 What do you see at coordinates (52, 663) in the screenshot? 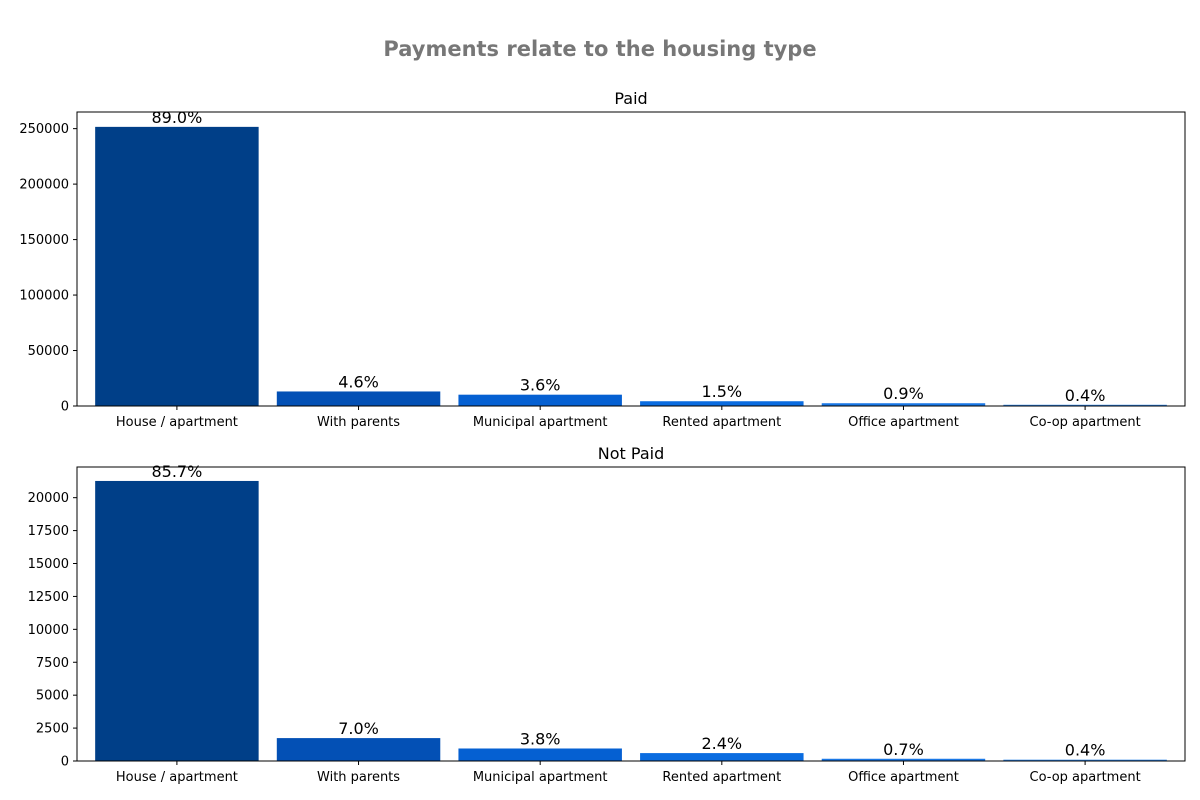
I see `chart-not-paid-ytick-label: 7500` at bounding box center [52, 663].